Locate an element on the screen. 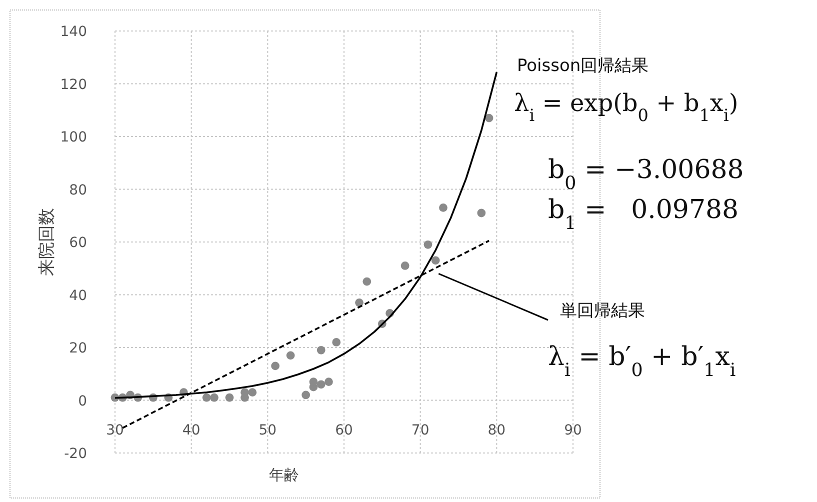 This screenshot has width=817, height=502. x-tick-label: 30 is located at coordinates (115, 430).